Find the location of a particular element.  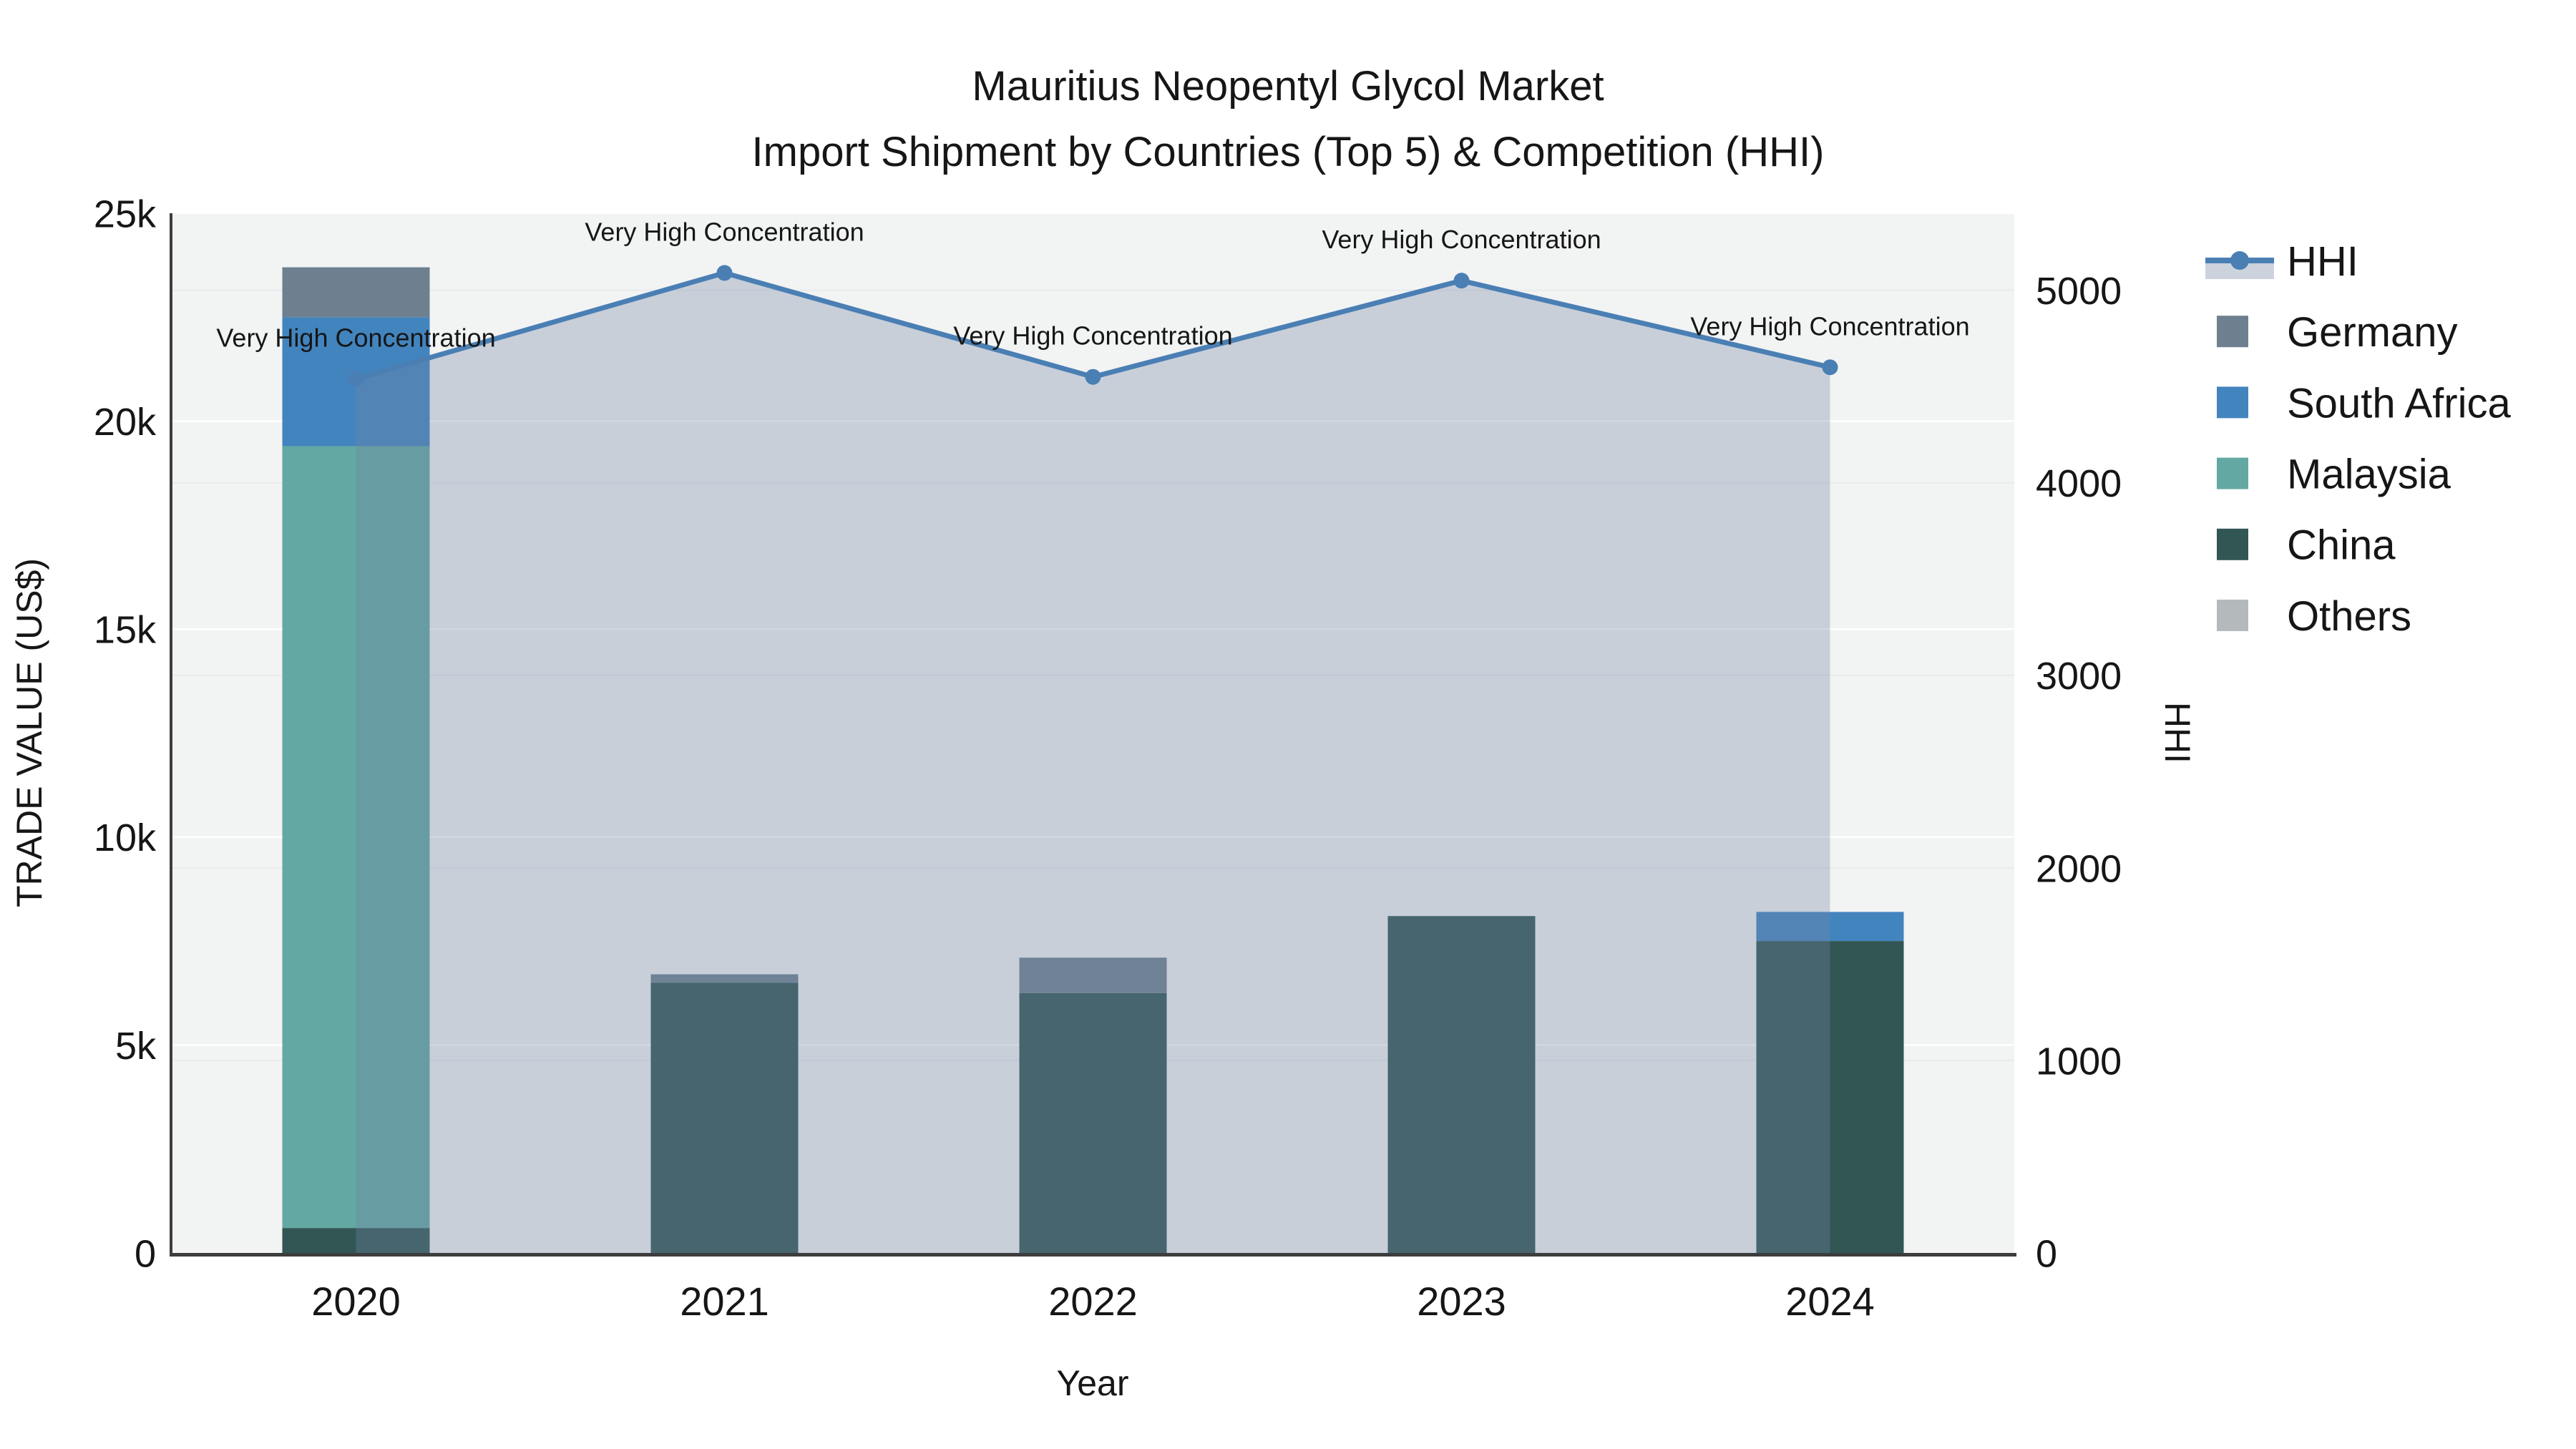

legend-label-south-africa: South Africa is located at coordinates (2399, 403).